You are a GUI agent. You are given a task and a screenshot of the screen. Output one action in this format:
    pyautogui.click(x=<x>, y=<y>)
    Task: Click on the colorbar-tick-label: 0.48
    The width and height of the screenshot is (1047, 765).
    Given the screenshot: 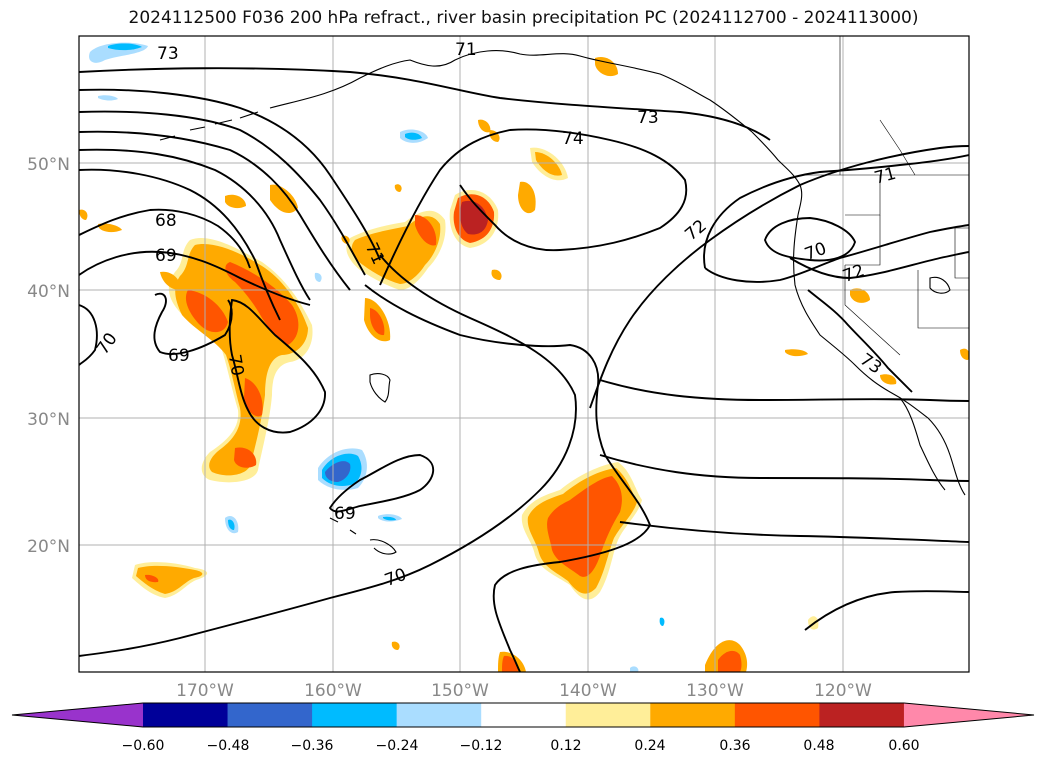 What is the action you would take?
    pyautogui.click(x=818, y=746)
    